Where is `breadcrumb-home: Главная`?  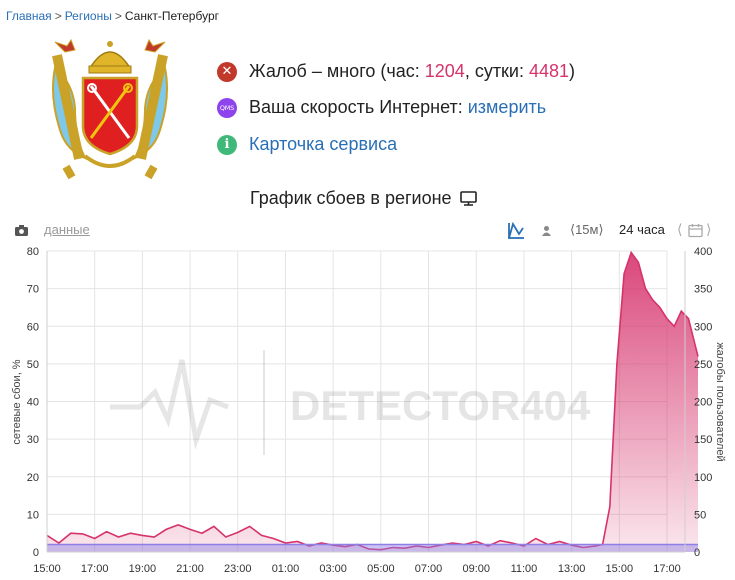
breadcrumb-home: Главная is located at coordinates (29, 16).